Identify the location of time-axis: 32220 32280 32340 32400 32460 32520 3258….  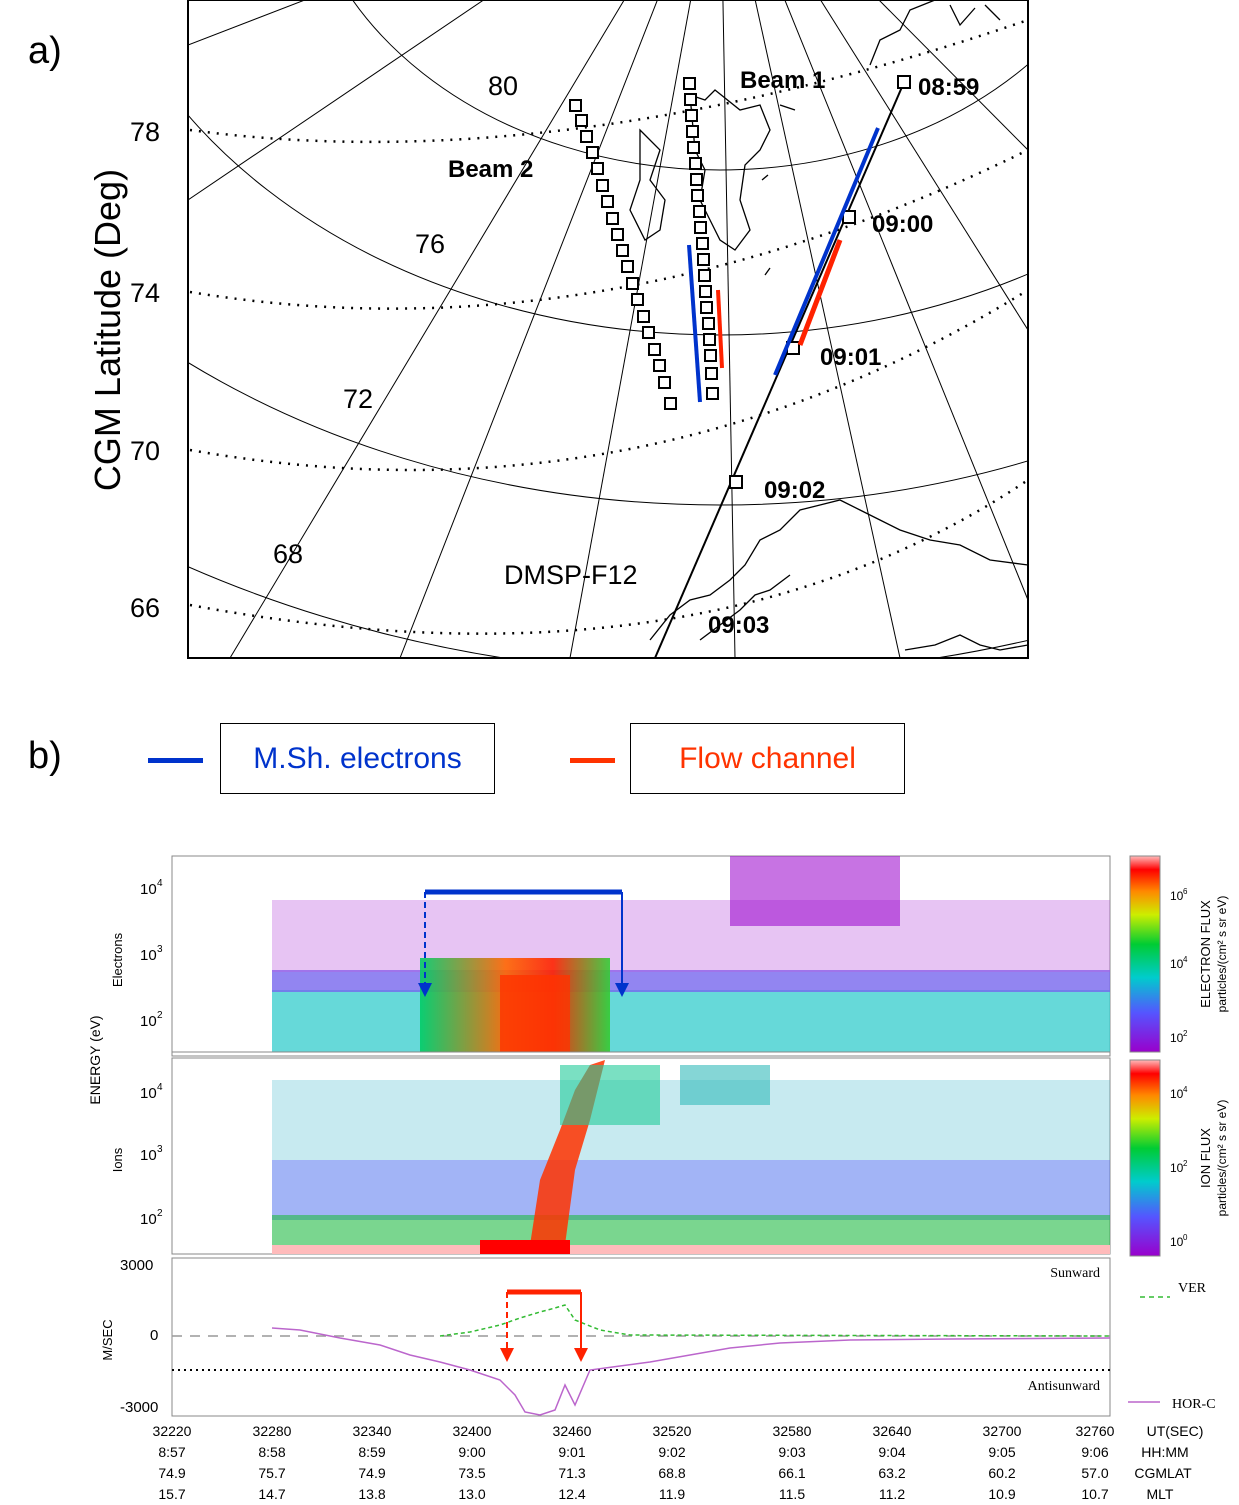
(678, 1462).